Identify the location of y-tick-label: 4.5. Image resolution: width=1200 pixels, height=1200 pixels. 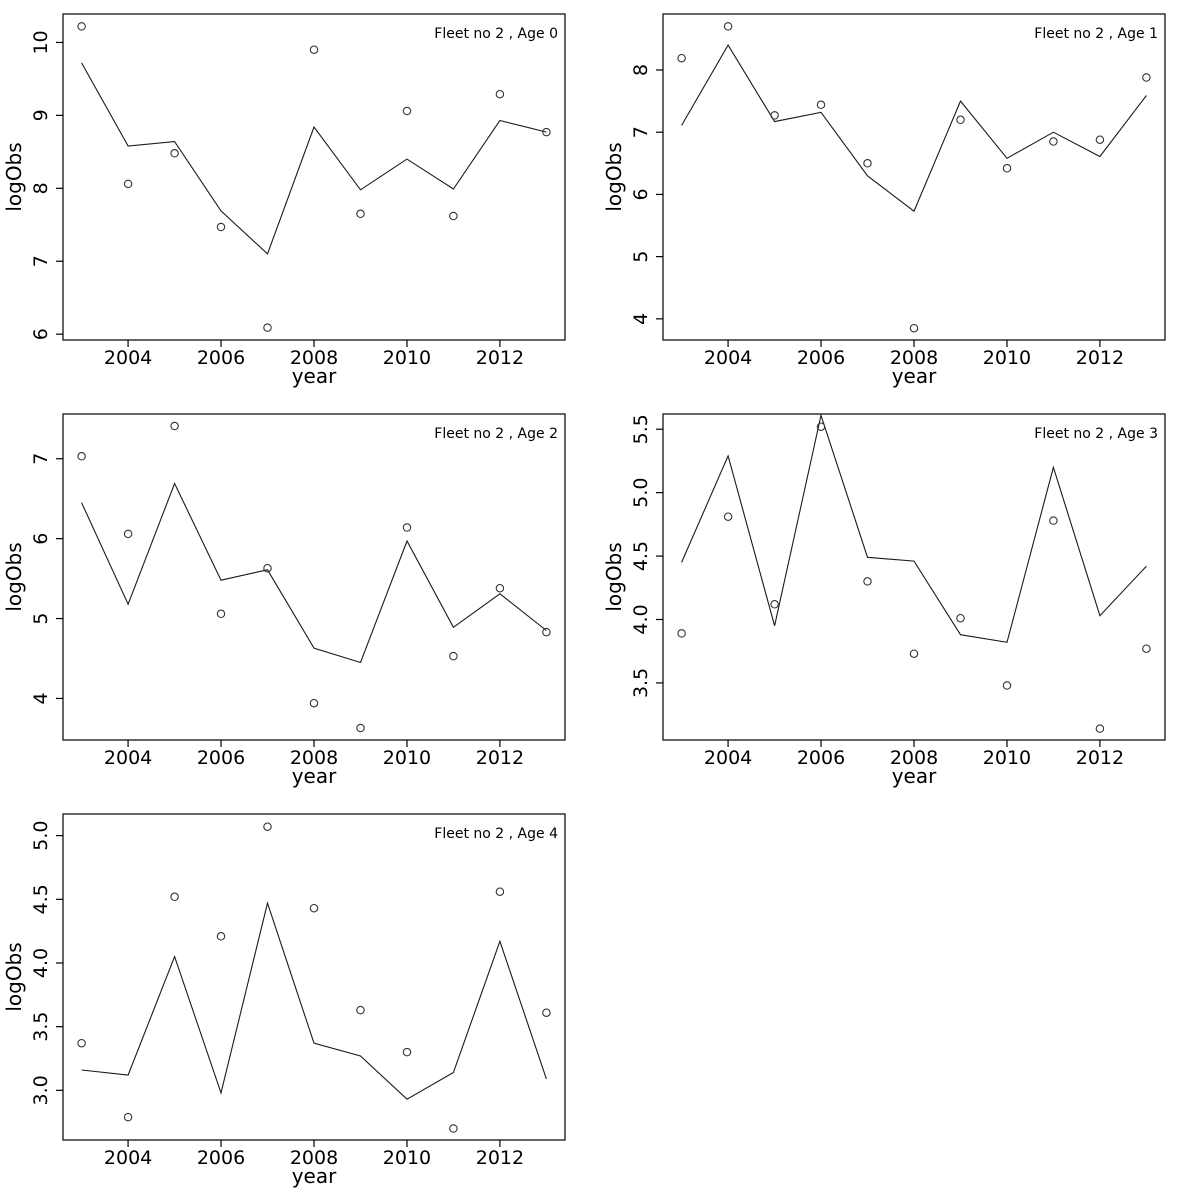
(41, 899).